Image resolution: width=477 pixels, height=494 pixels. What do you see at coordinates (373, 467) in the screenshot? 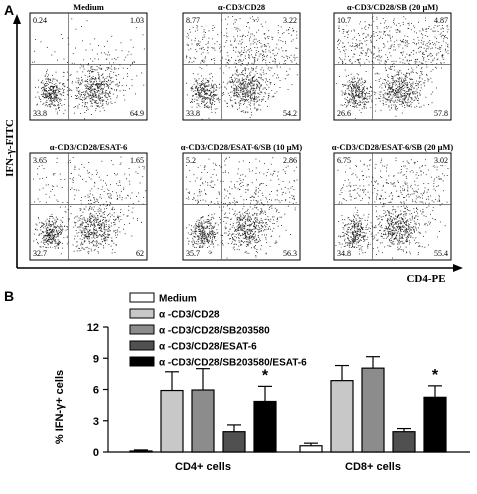
I see `category-label: CD8+ cells` at bounding box center [373, 467].